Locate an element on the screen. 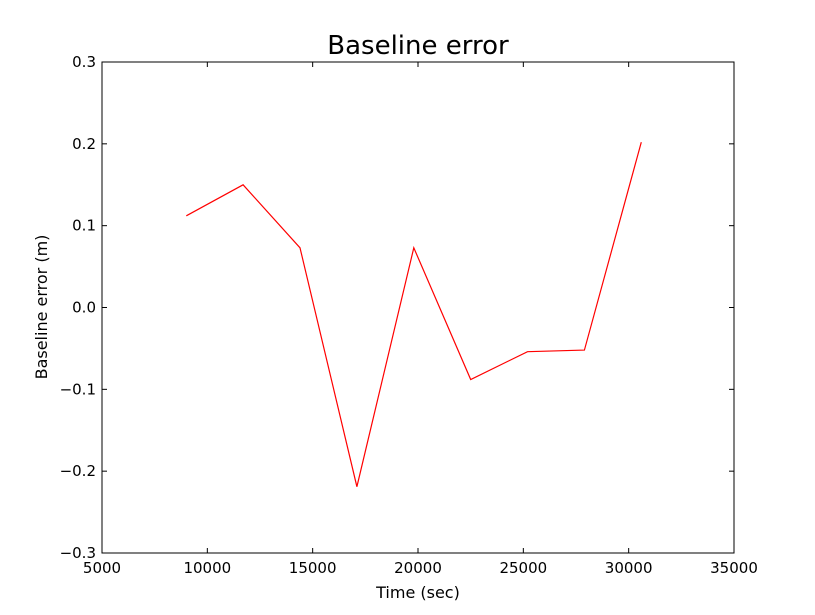  y-tick-label: 0.2 is located at coordinates (84, 144).